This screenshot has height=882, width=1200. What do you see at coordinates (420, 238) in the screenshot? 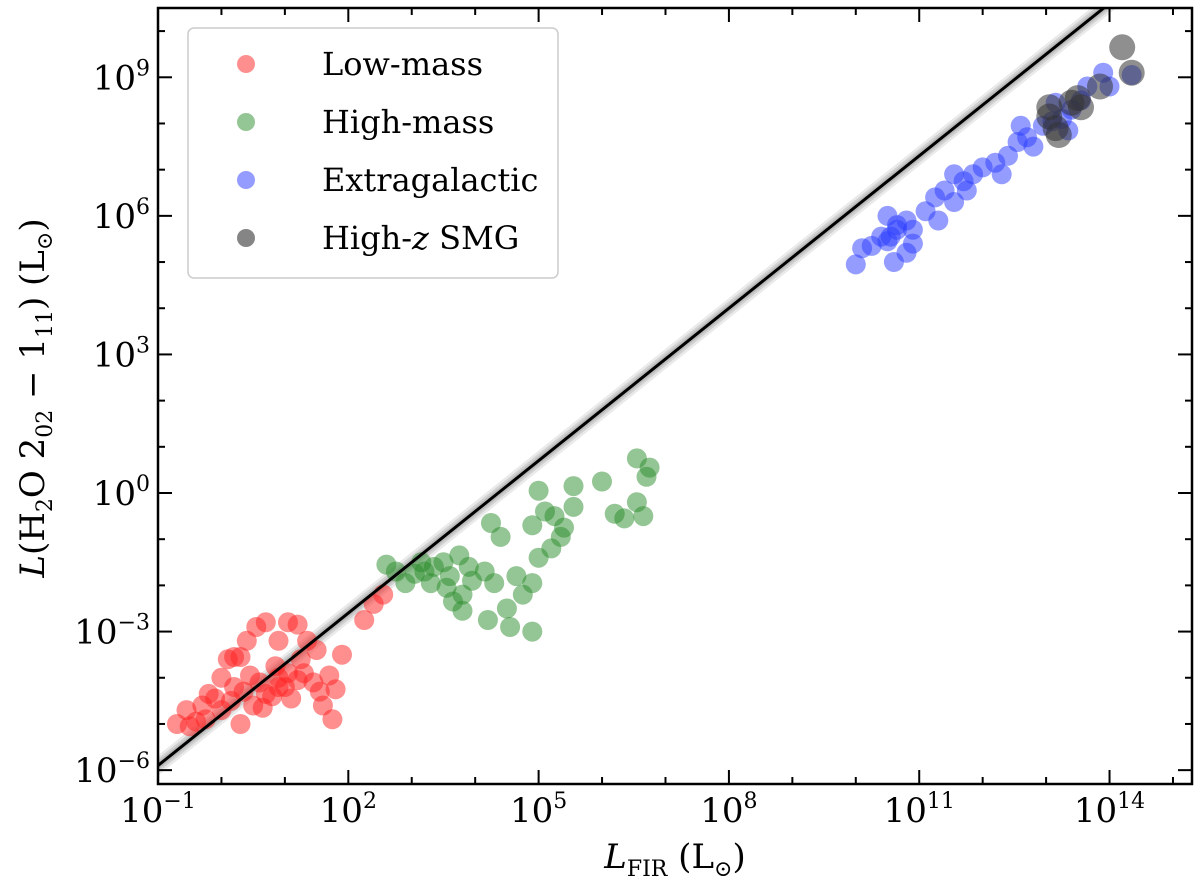
I see `legend-label-high-z-smg: High-z SMG` at bounding box center [420, 238].